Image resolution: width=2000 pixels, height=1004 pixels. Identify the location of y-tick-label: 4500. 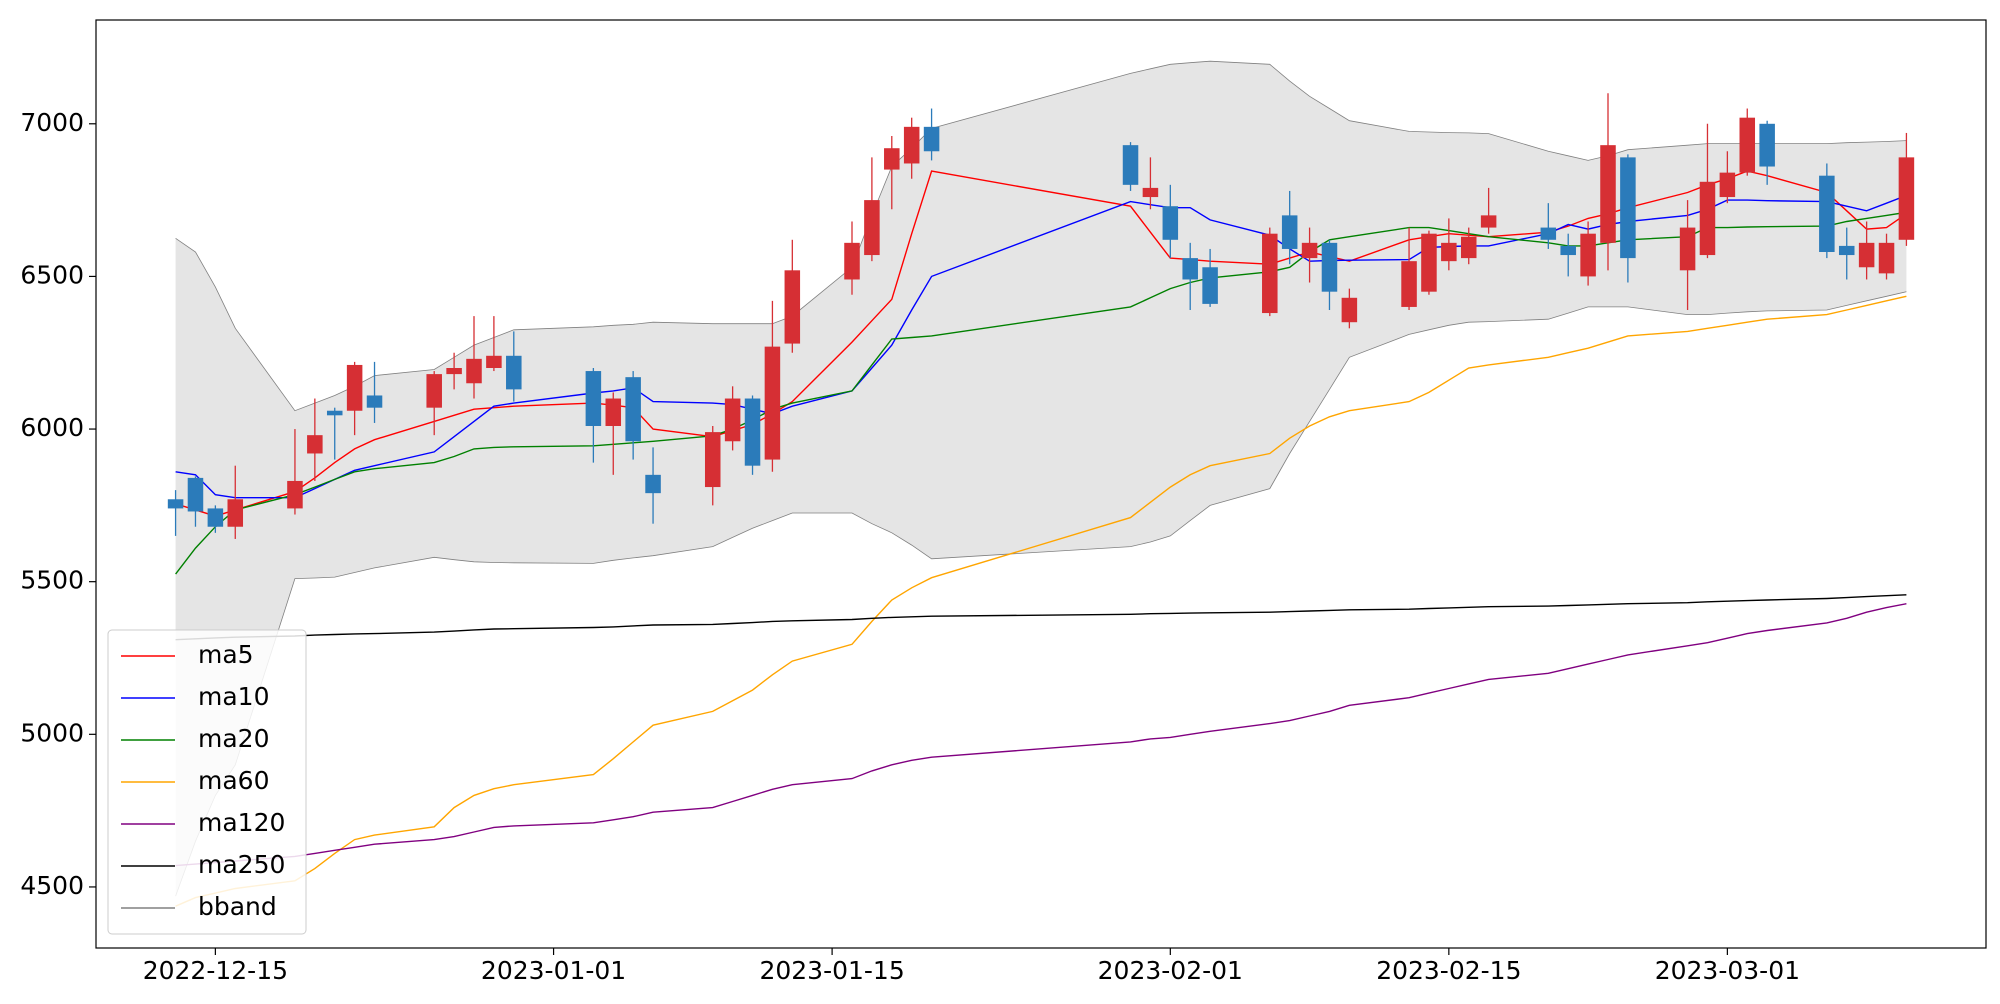
(52, 885).